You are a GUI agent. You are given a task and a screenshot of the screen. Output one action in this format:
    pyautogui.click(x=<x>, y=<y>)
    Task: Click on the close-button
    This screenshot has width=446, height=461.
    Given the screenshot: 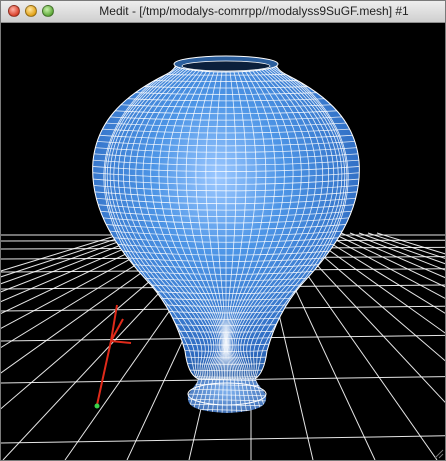 What is the action you would take?
    pyautogui.click(x=14, y=11)
    